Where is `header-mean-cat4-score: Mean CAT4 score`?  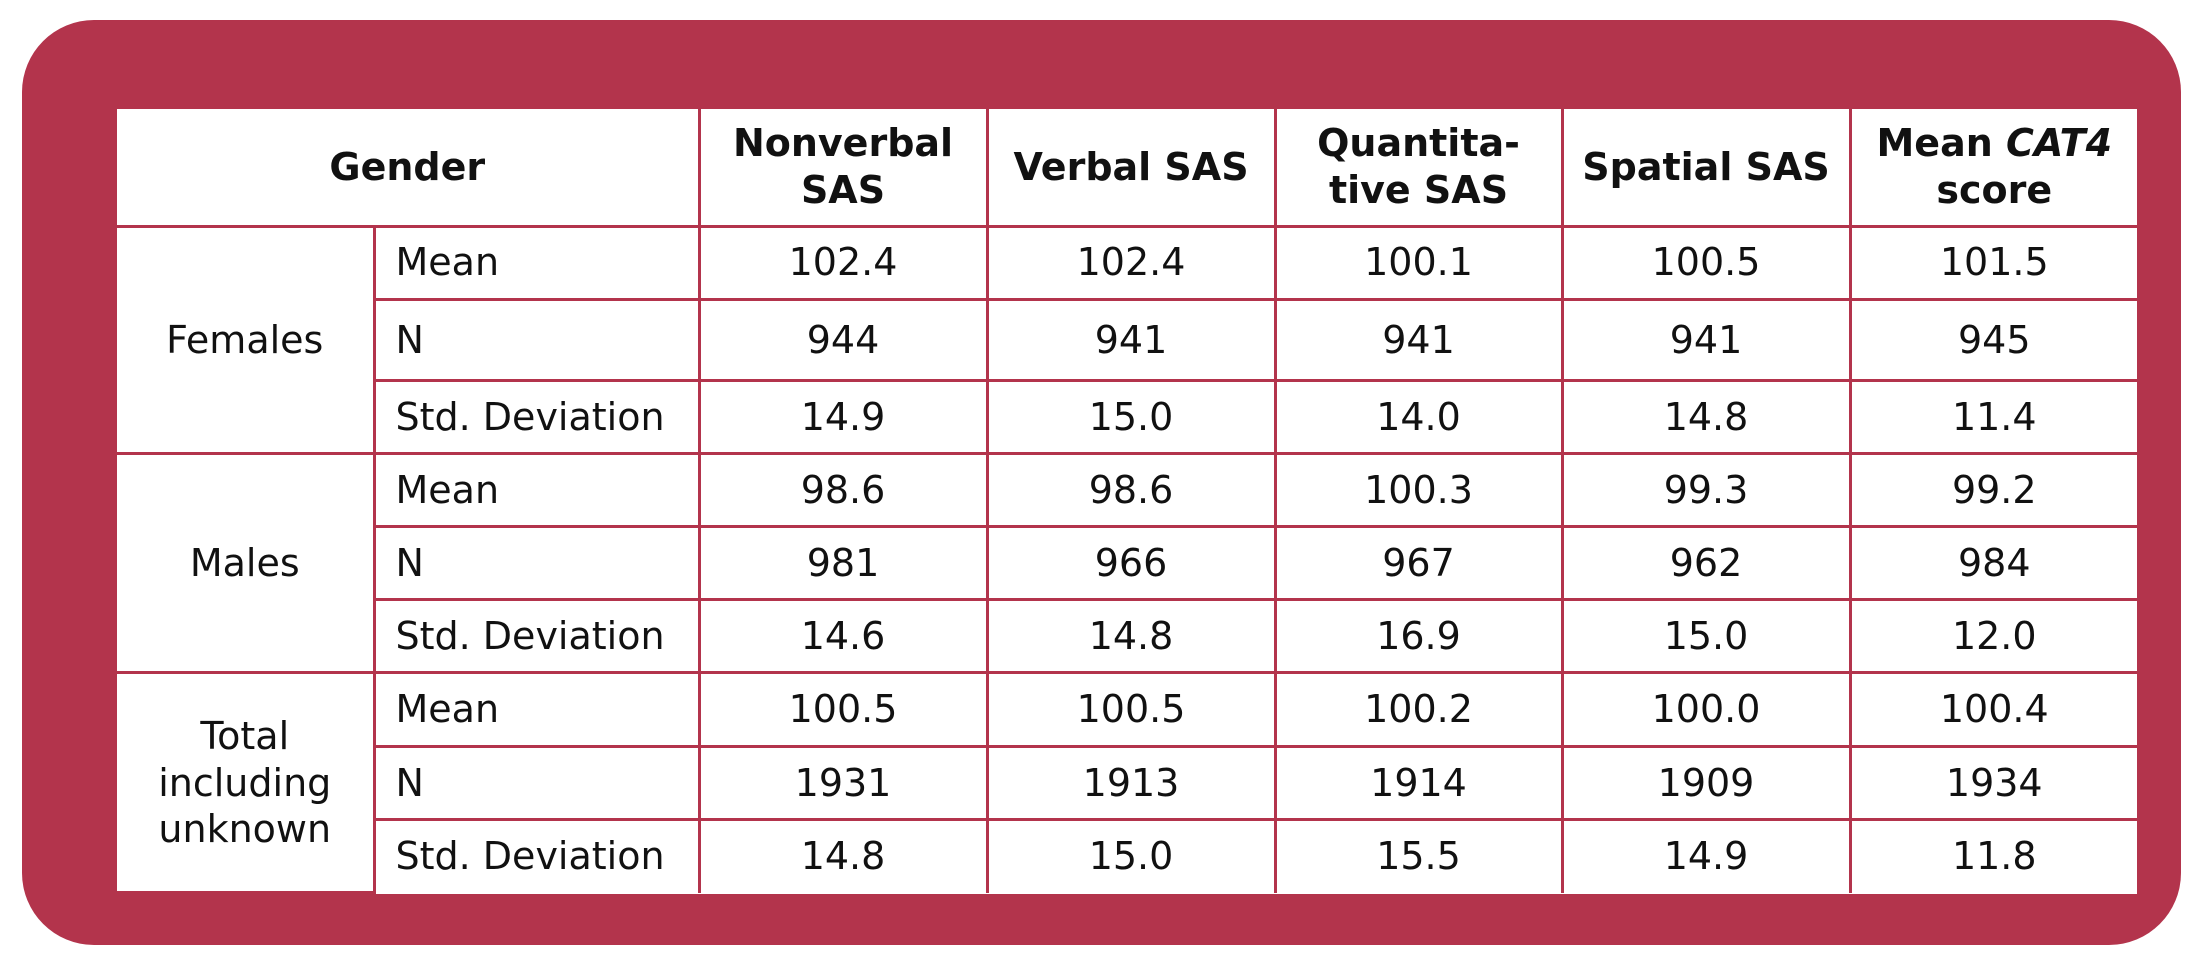 header-mean-cat4-score: Mean CAT4 score is located at coordinates (1993, 168).